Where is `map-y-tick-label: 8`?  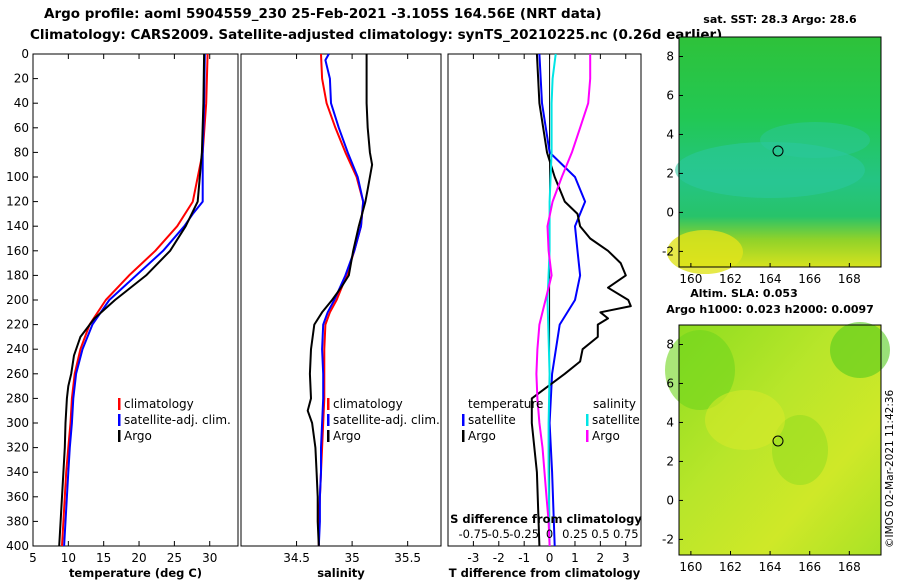 map-y-tick-label: 8 is located at coordinates (670, 56).